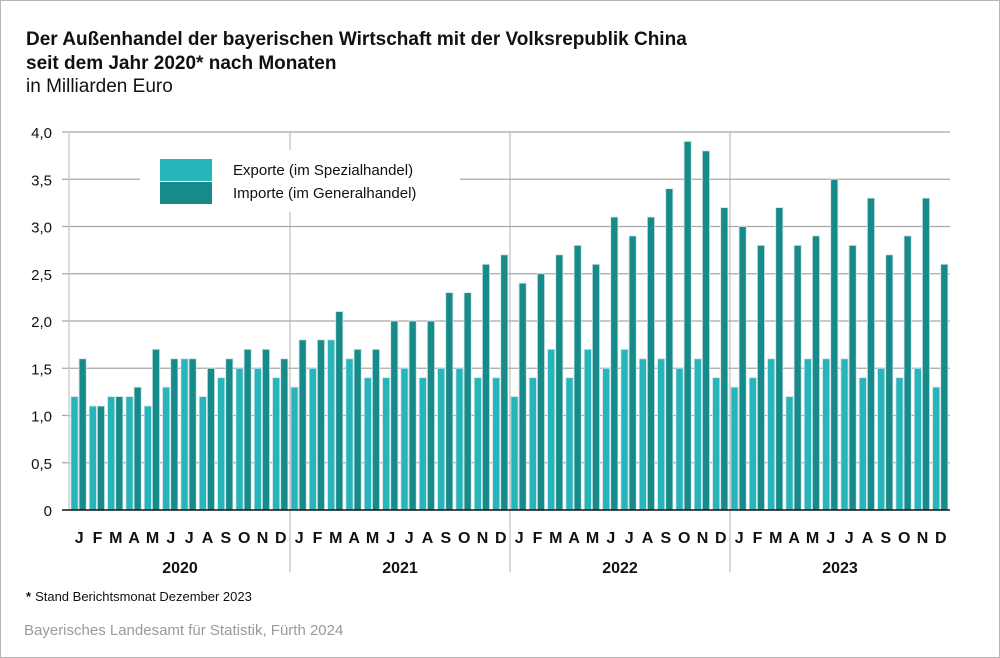 The height and width of the screenshot is (658, 1000). What do you see at coordinates (324, 193) in the screenshot?
I see `legend-label-imports: Importe (im Generalhandel)` at bounding box center [324, 193].